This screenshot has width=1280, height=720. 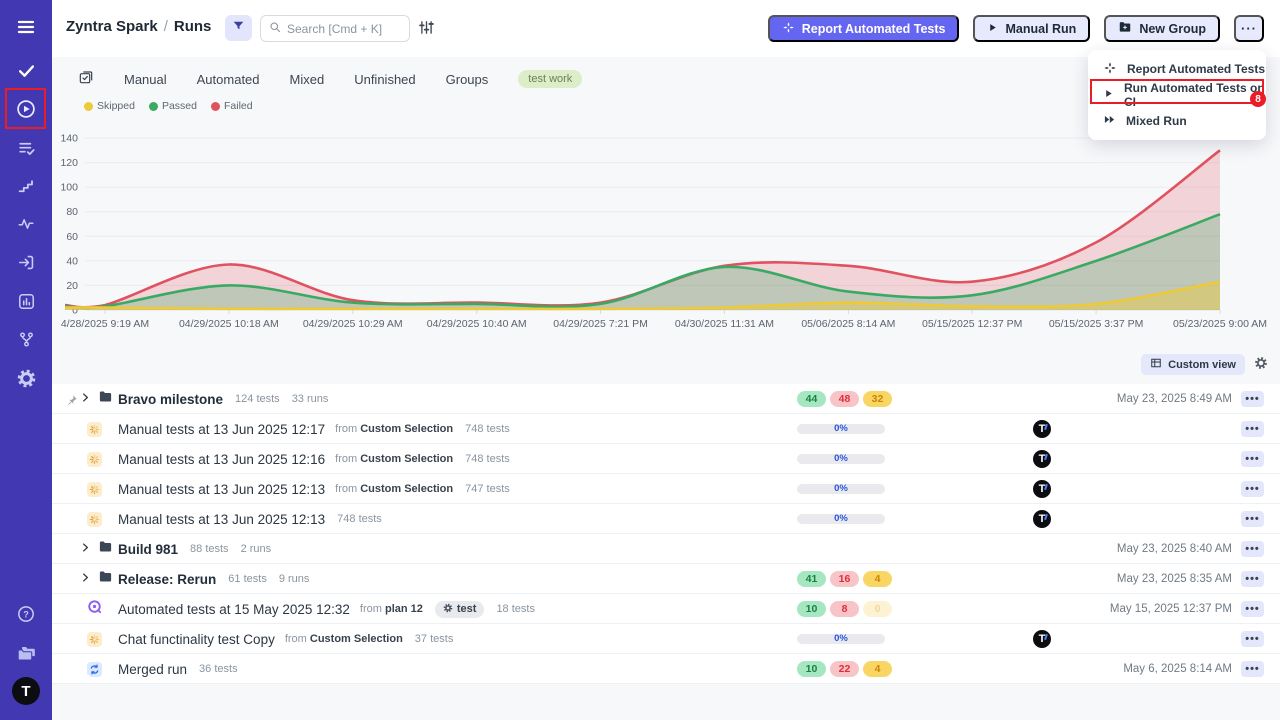 What do you see at coordinates (550, 79) in the screenshot?
I see `filter-tag-test-work: test work` at bounding box center [550, 79].